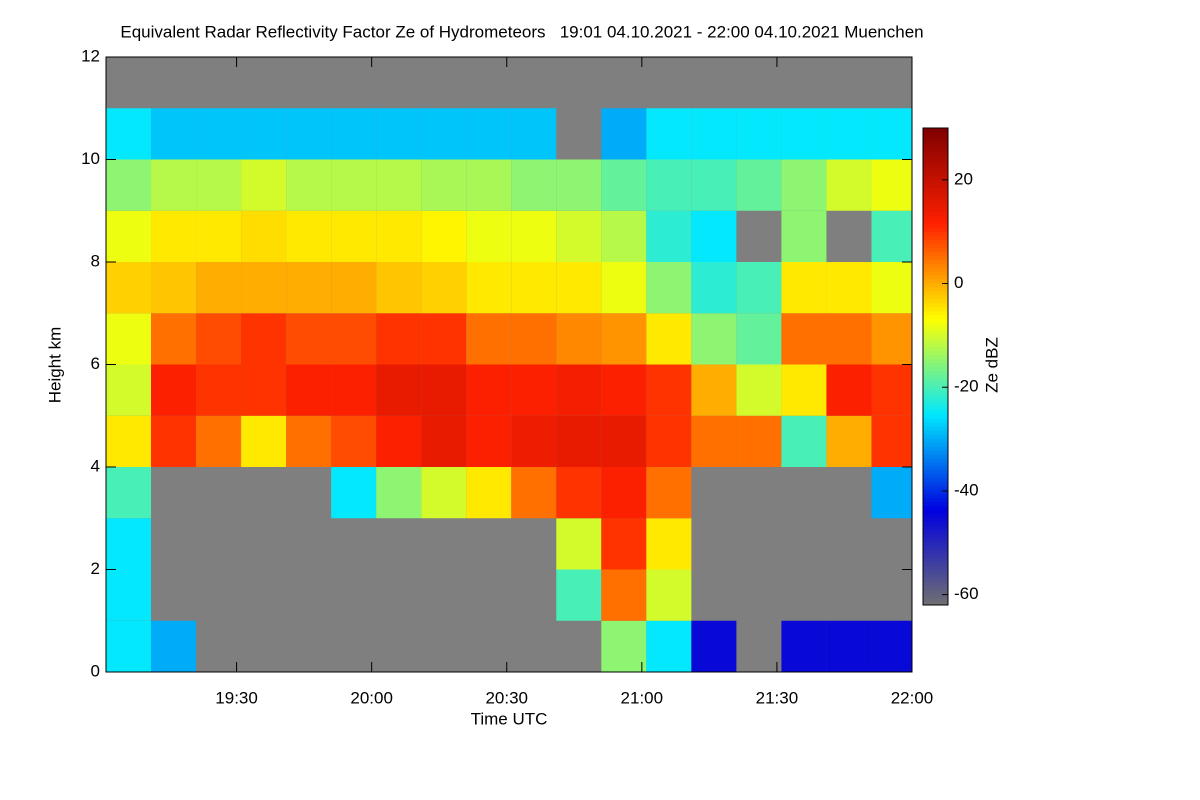 The width and height of the screenshot is (1200, 800). I want to click on colorbar-frame, so click(935, 366).